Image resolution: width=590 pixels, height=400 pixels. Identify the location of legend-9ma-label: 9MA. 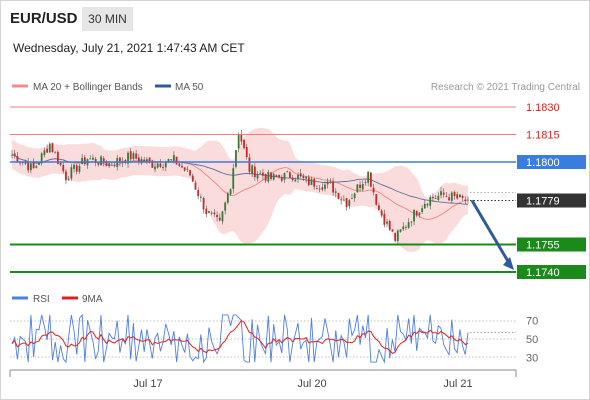
(92, 299).